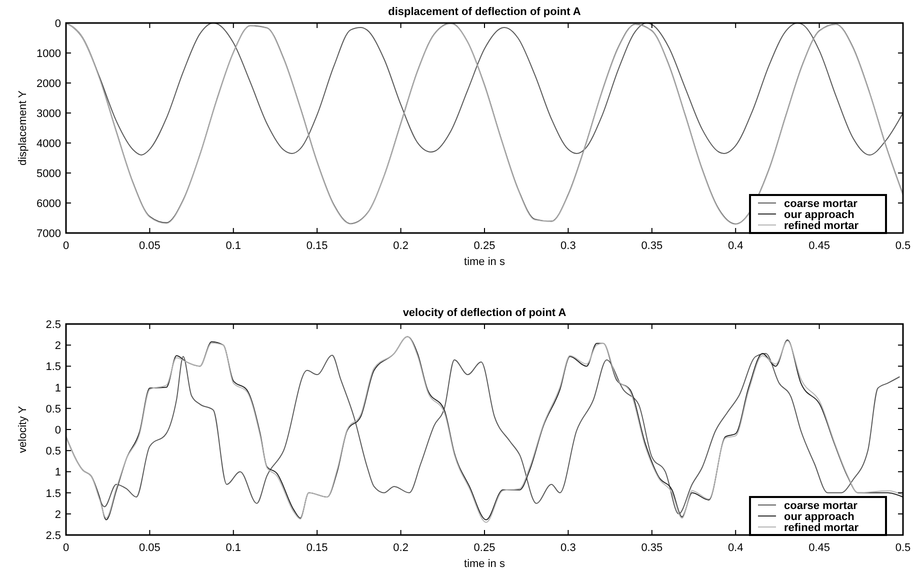  What do you see at coordinates (48, 84) in the screenshot?
I see `y-tick-label: 2000` at bounding box center [48, 84].